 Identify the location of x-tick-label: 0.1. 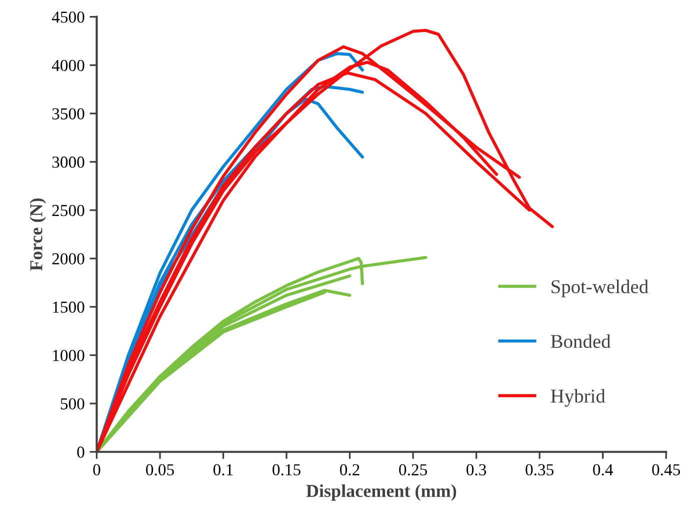
(223, 470).